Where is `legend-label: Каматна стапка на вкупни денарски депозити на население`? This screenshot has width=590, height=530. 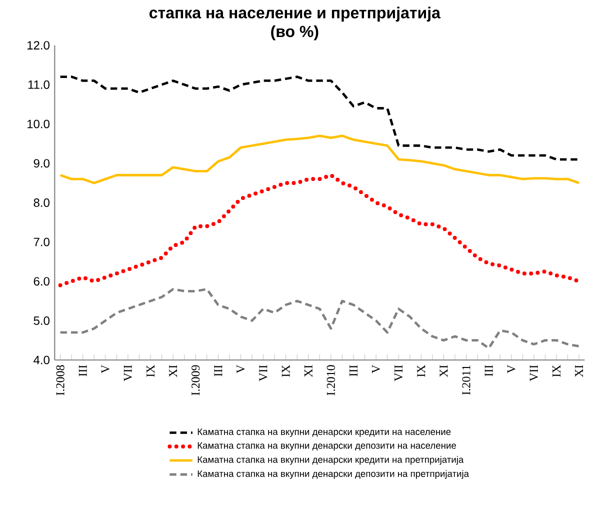 legend-label: Каматна стапка на вкупни денарски депозити на население is located at coordinates (327, 446).